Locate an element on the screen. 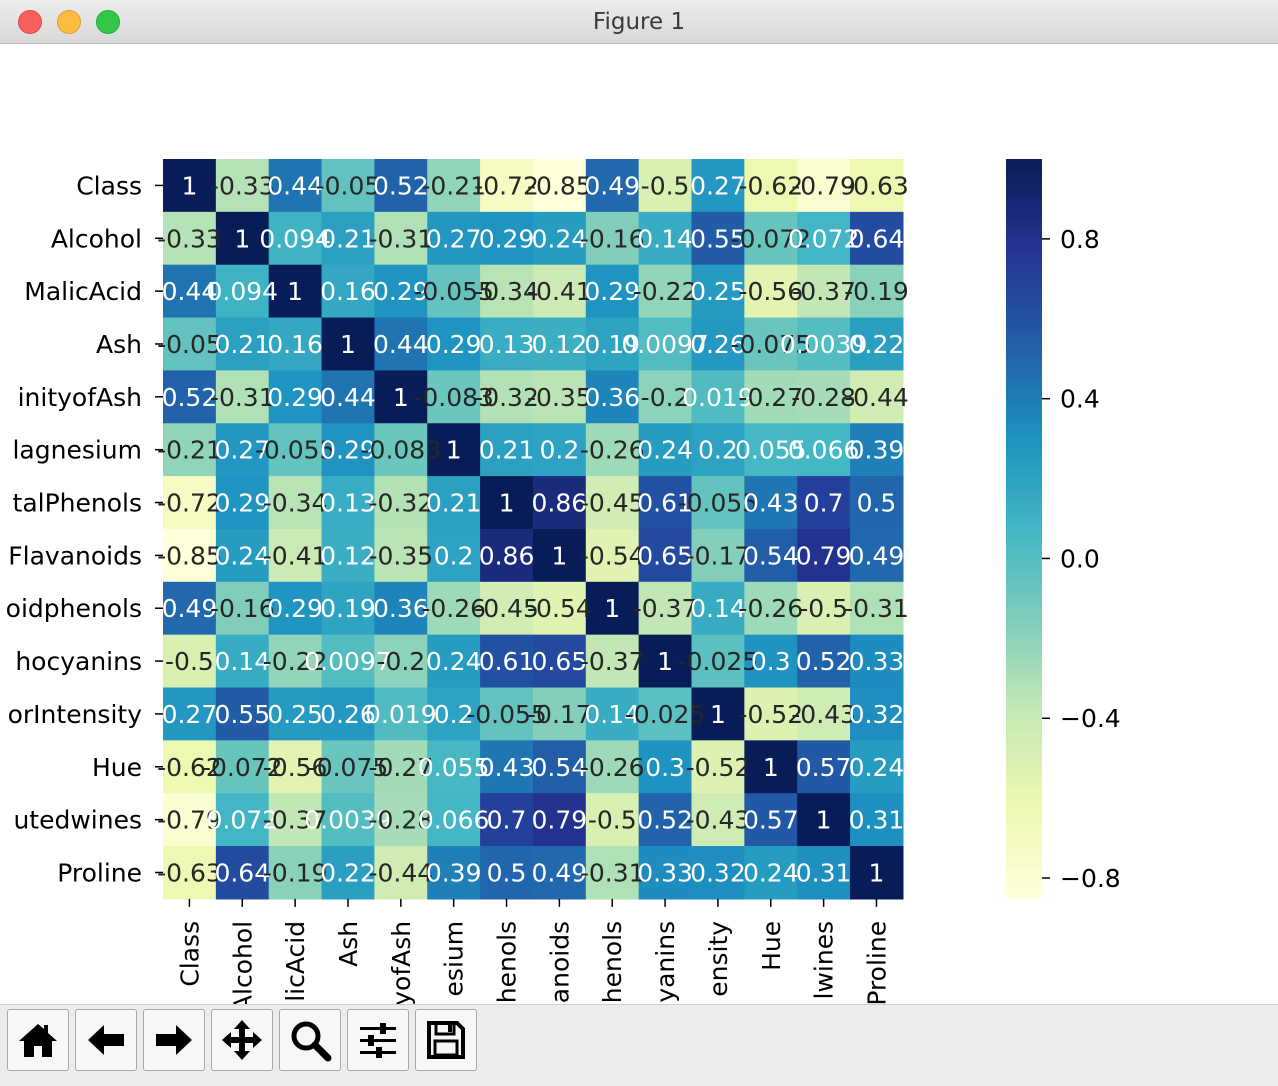 This screenshot has height=1086, width=1278. column-tick-label: esium is located at coordinates (454, 959).